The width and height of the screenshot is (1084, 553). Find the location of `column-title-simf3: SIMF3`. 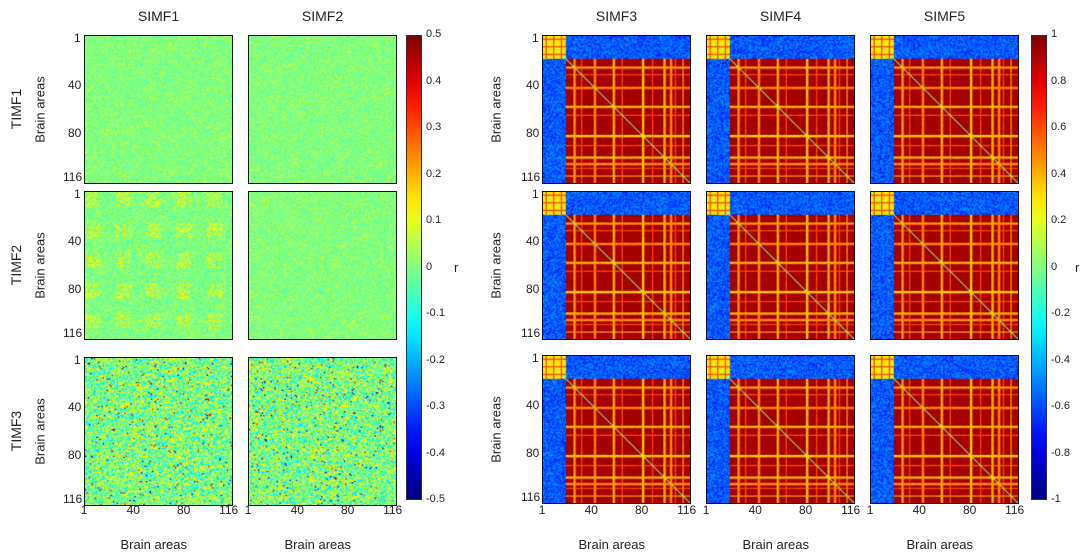

column-title-simf3: SIMF3 is located at coordinates (616, 16).